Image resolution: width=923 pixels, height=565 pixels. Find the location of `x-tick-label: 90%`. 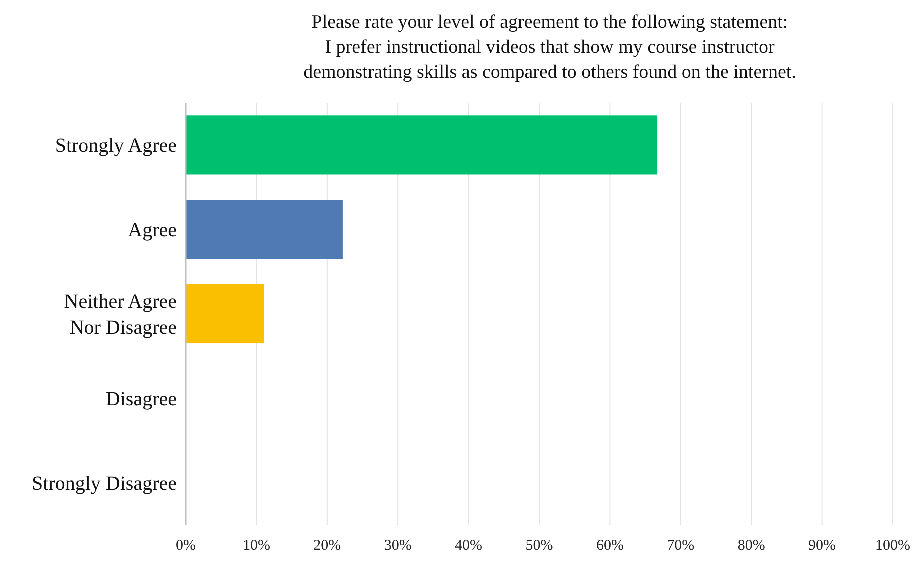

x-tick-label: 90% is located at coordinates (822, 546).